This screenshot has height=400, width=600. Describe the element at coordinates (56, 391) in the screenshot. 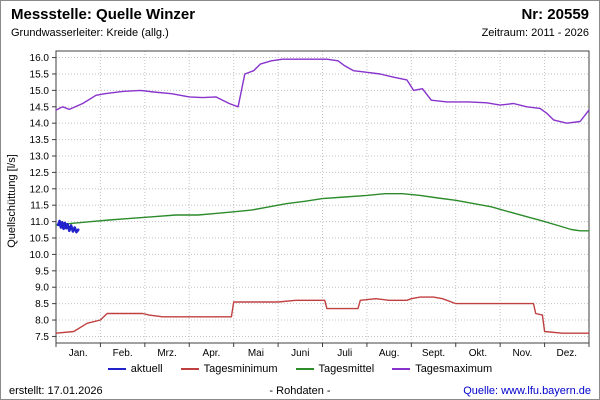

I see `created-date: erstellt: 17.01.2026` at that location.